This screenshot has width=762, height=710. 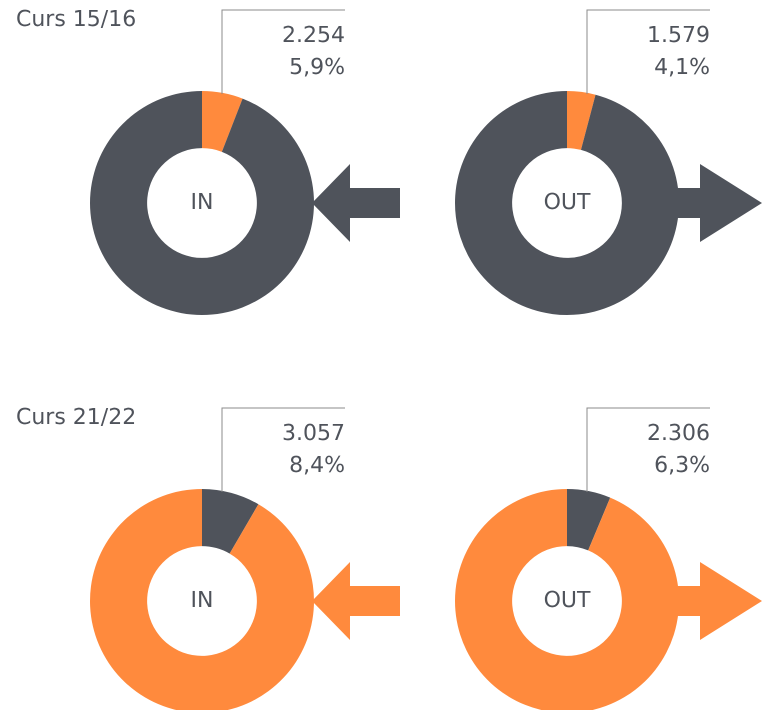 I want to click on text: 1.579, so click(x=678, y=36).